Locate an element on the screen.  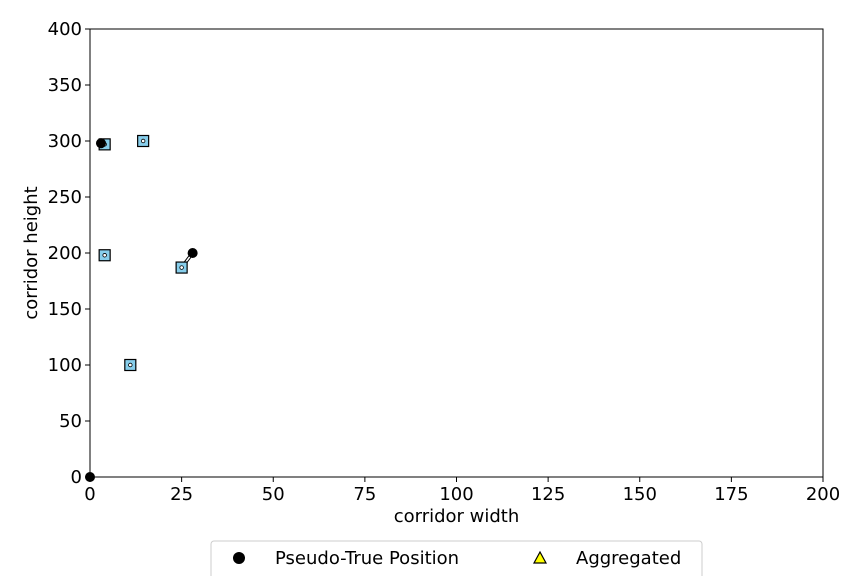
legend-box is located at coordinates (456, 558).